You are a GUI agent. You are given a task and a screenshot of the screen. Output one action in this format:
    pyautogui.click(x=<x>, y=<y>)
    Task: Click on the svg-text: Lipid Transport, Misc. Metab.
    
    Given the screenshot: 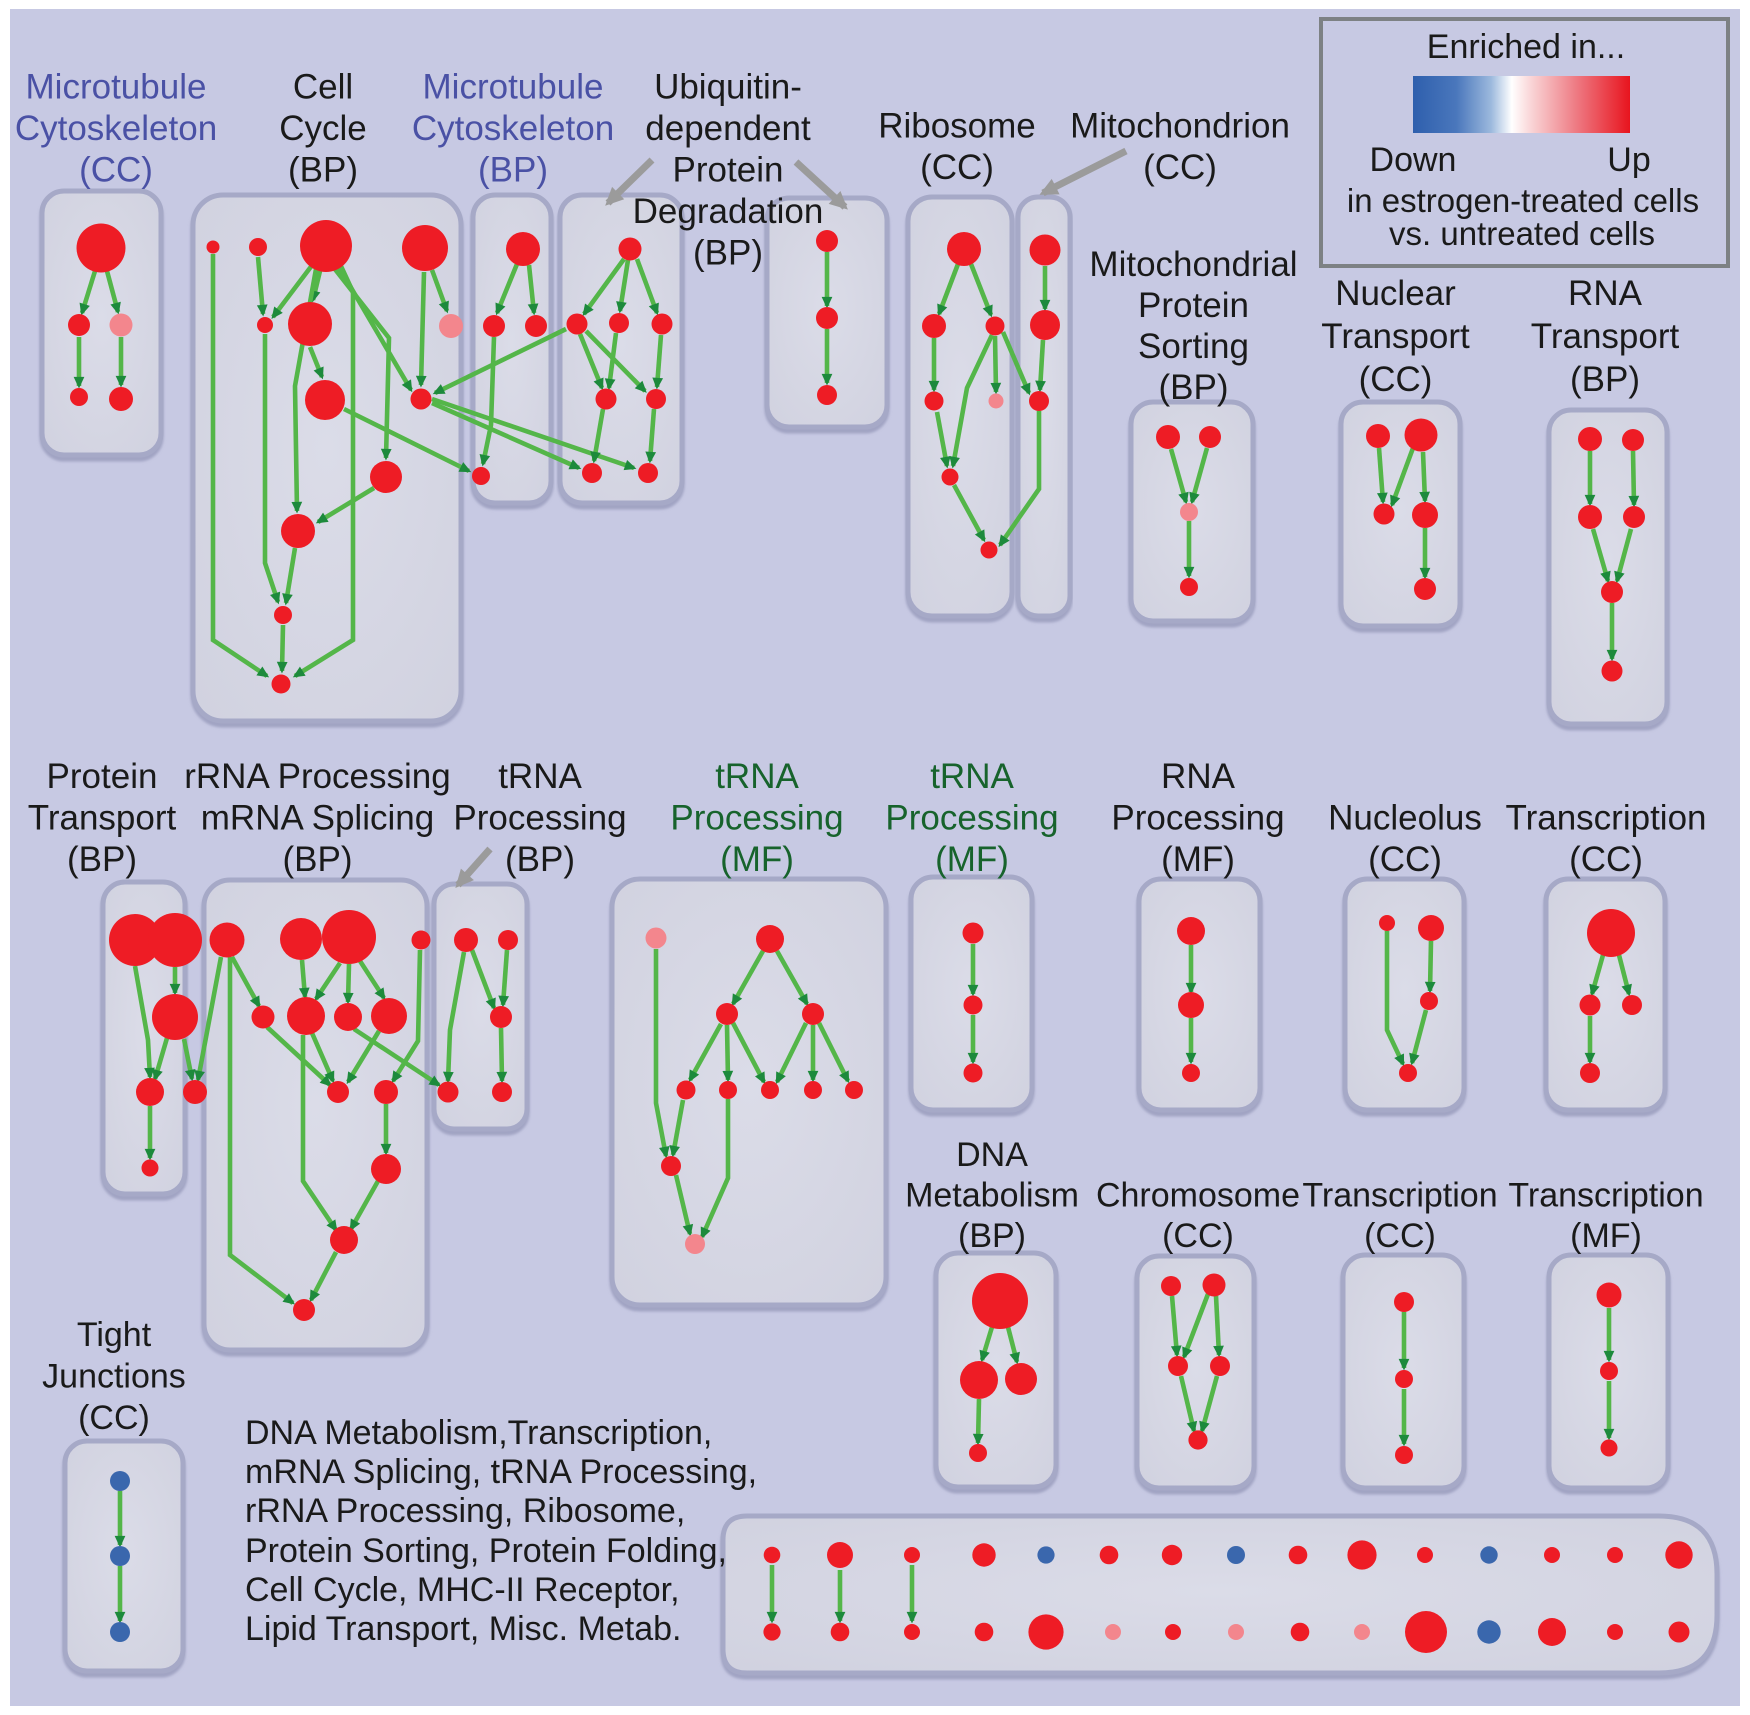 What is the action you would take?
    pyautogui.click(x=463, y=1629)
    